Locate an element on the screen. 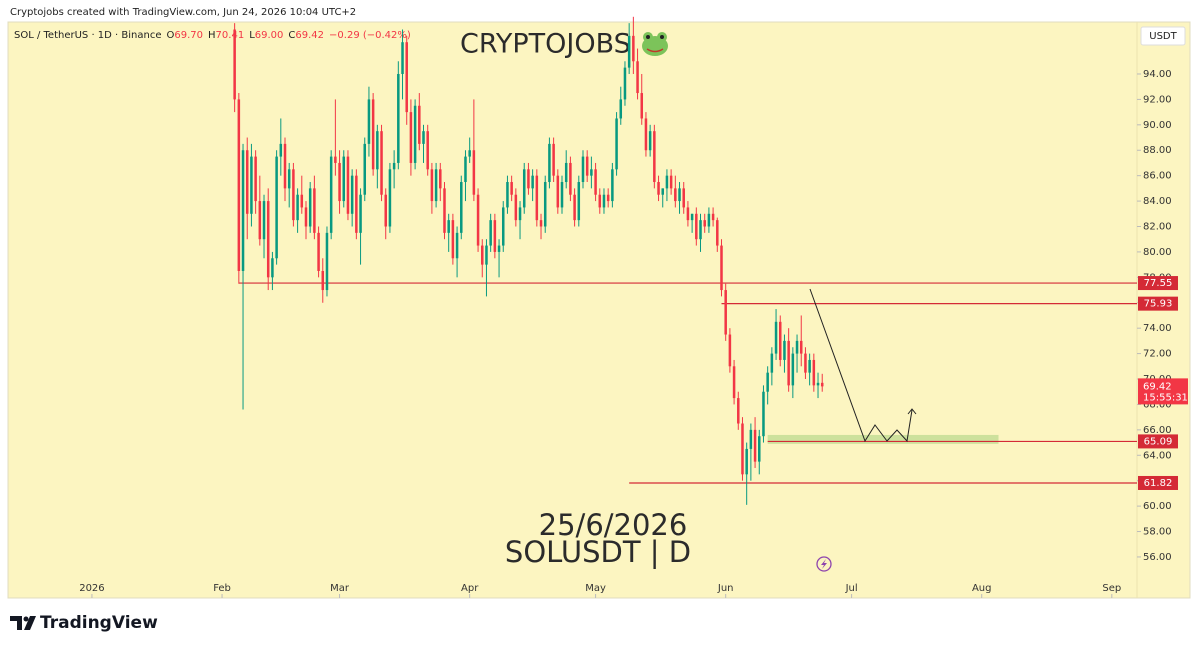 The width and height of the screenshot is (1199, 648). y-tick-label: 74.00 is located at coordinates (1157, 328).